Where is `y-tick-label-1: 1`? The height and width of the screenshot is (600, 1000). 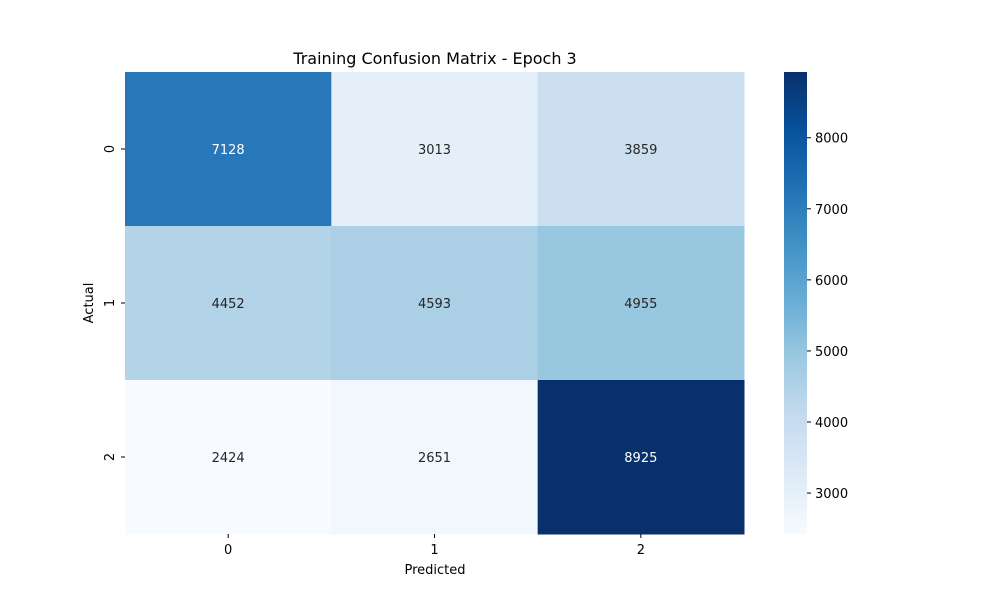 y-tick-label-1: 1 is located at coordinates (110, 303).